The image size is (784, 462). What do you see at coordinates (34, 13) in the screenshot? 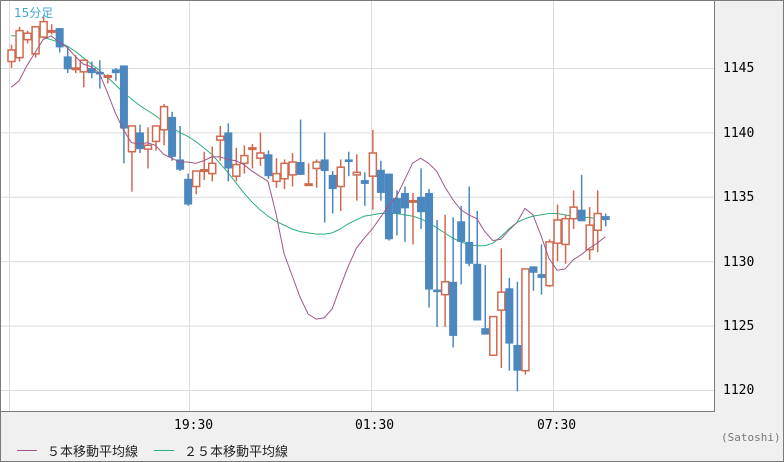
I see `chart-title: 15分足` at bounding box center [34, 13].